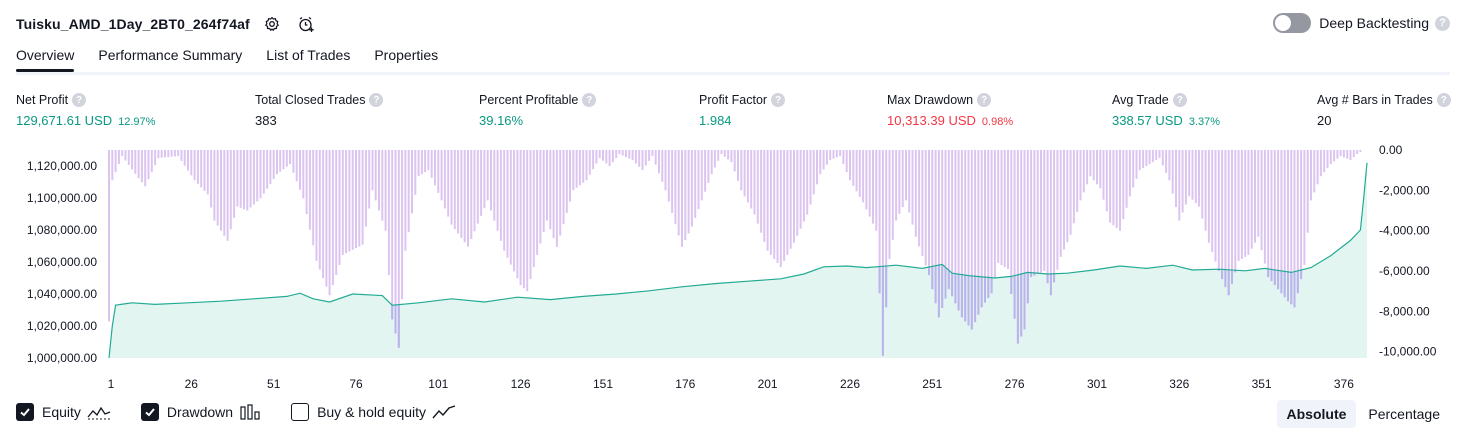  I want to click on buy-hold-checkbox, so click(300, 412).